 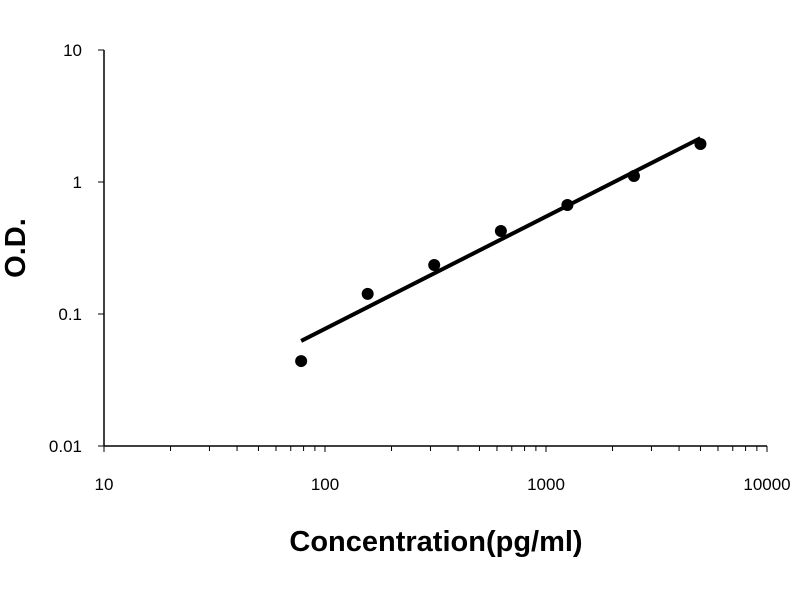 I want to click on y-axis-title: O.D., so click(x=16, y=248).